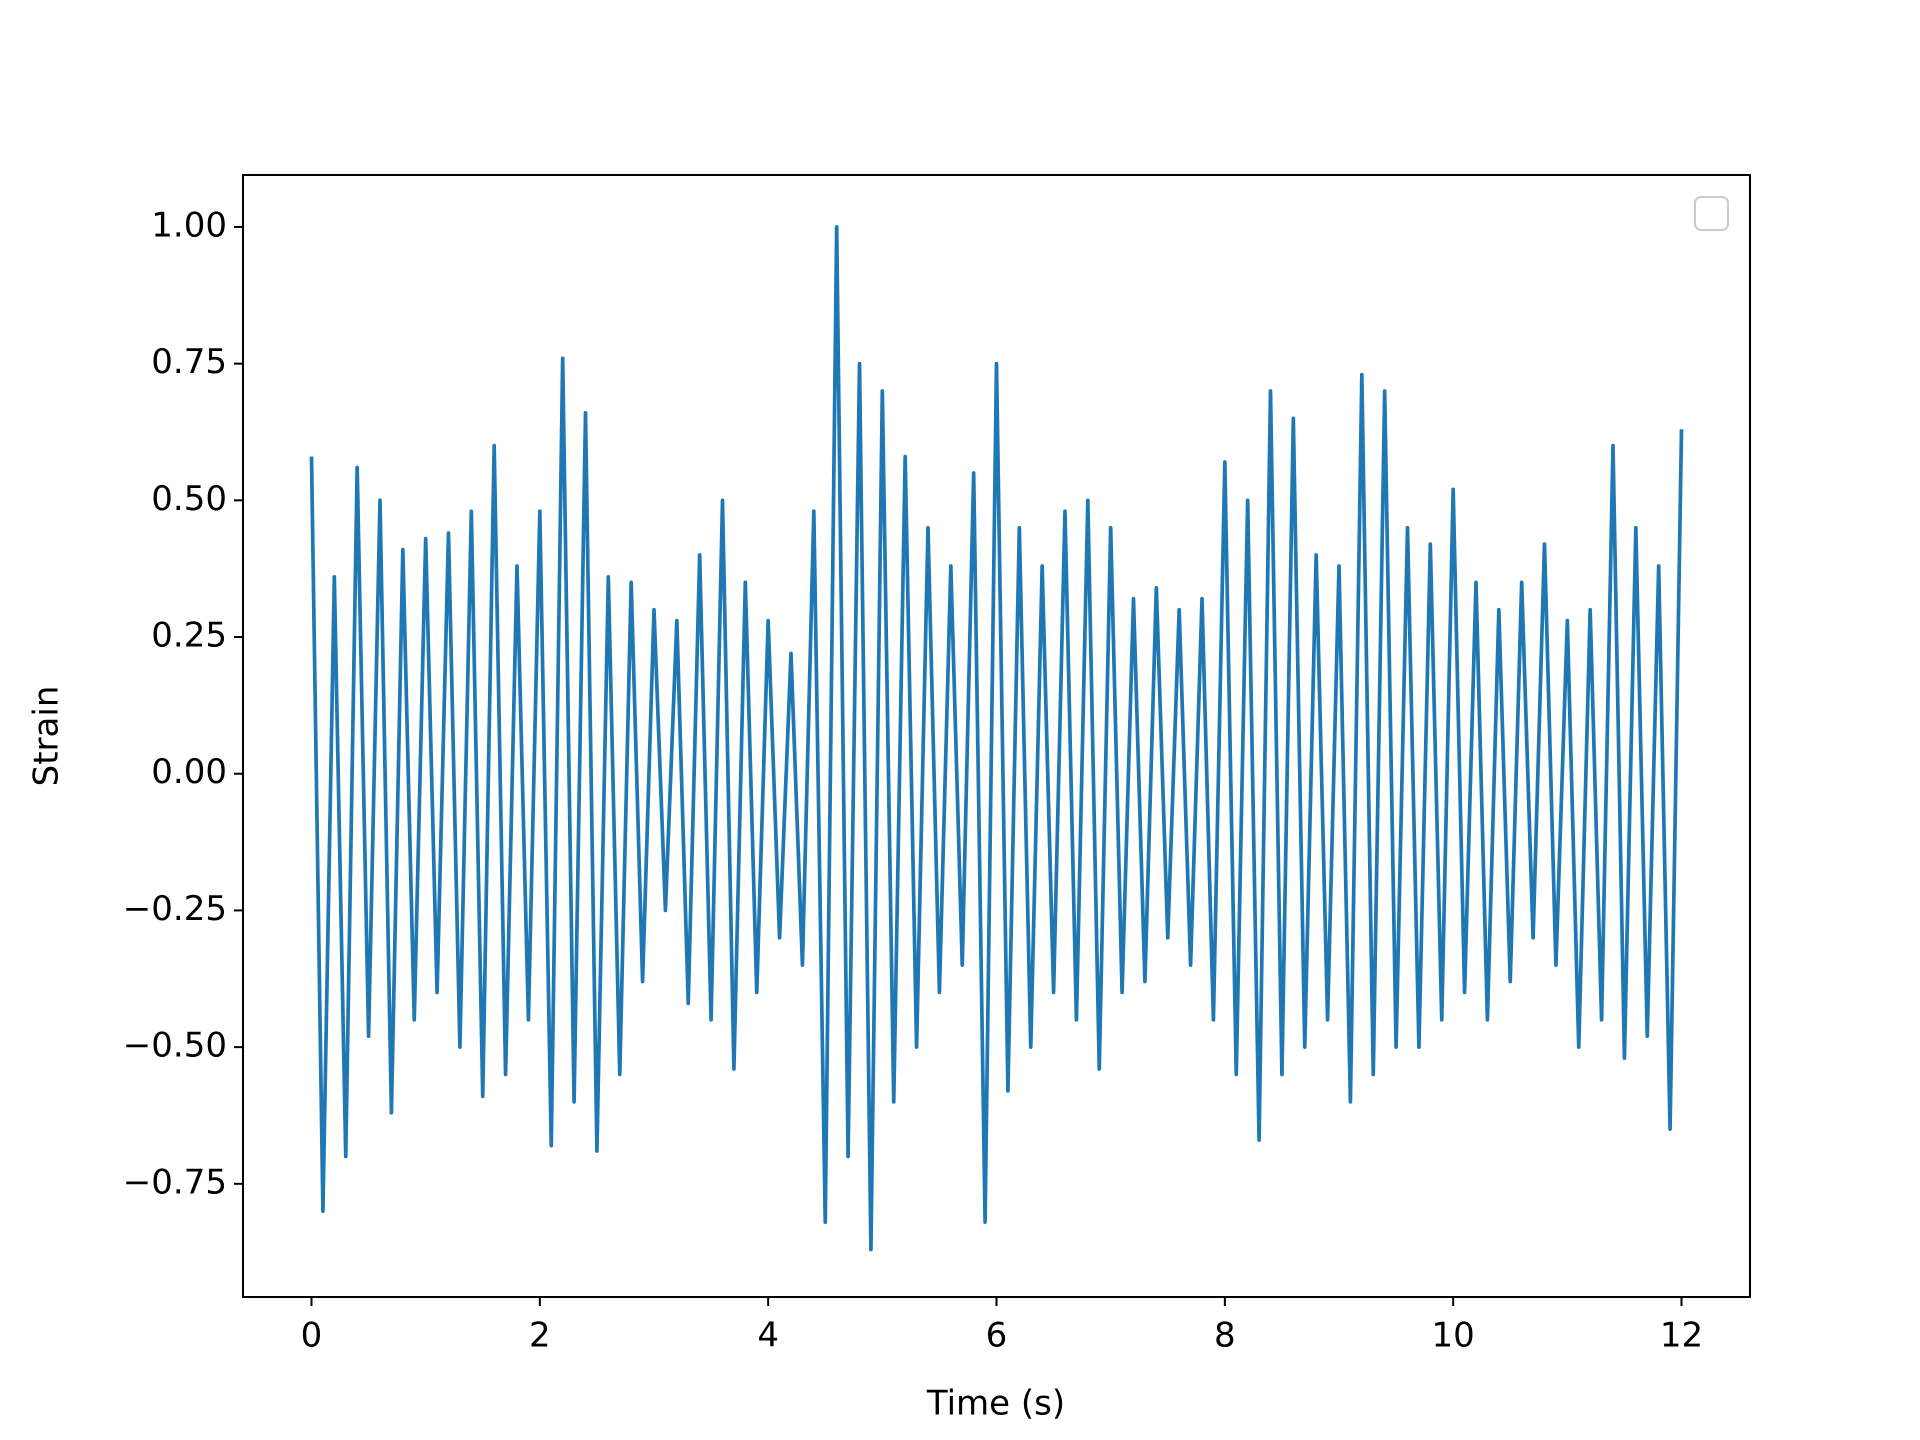 This screenshot has height=1440, width=1920. Describe the element at coordinates (312, 1336) in the screenshot. I see `x-tick-label: 0` at that location.